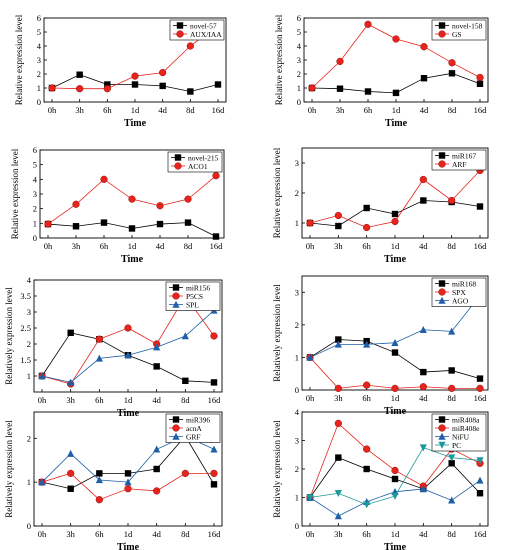  What do you see at coordinates (215, 534) in the screenshot?
I see `x-tick-label-16d: 16d` at bounding box center [215, 534].